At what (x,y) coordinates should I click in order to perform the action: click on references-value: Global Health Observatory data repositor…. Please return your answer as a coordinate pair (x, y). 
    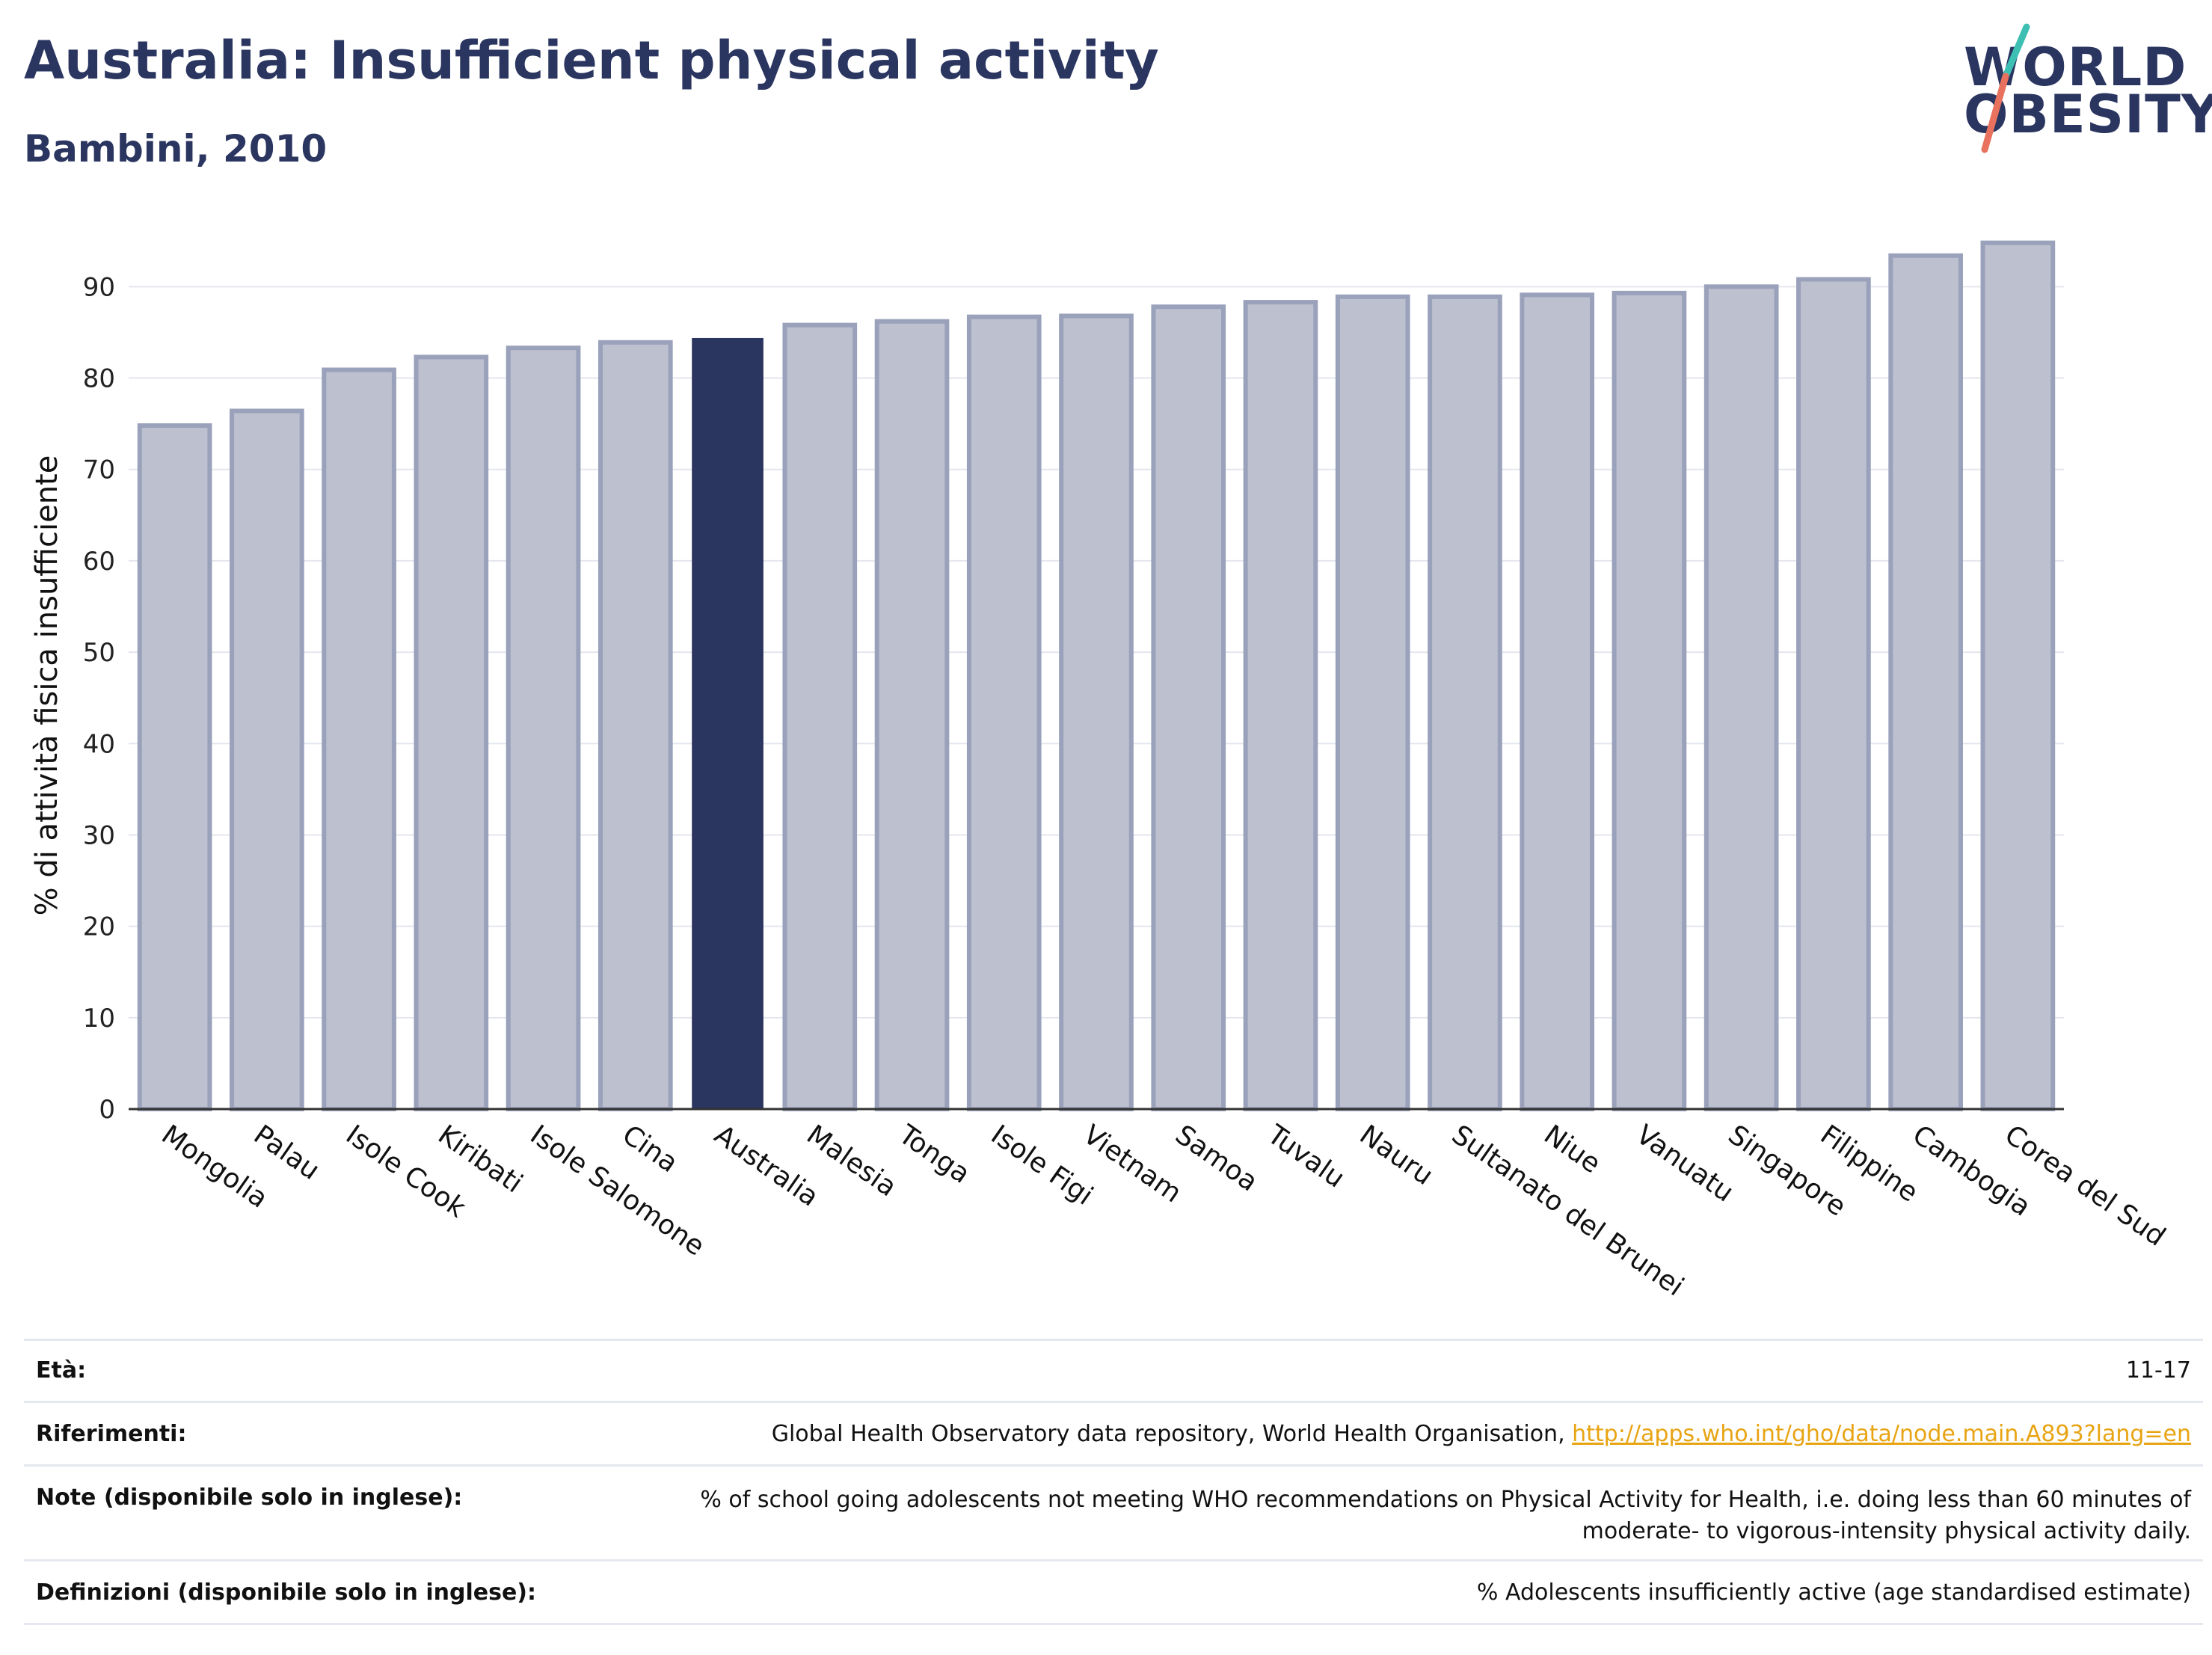
    Looking at the image, I should click on (1481, 1434).